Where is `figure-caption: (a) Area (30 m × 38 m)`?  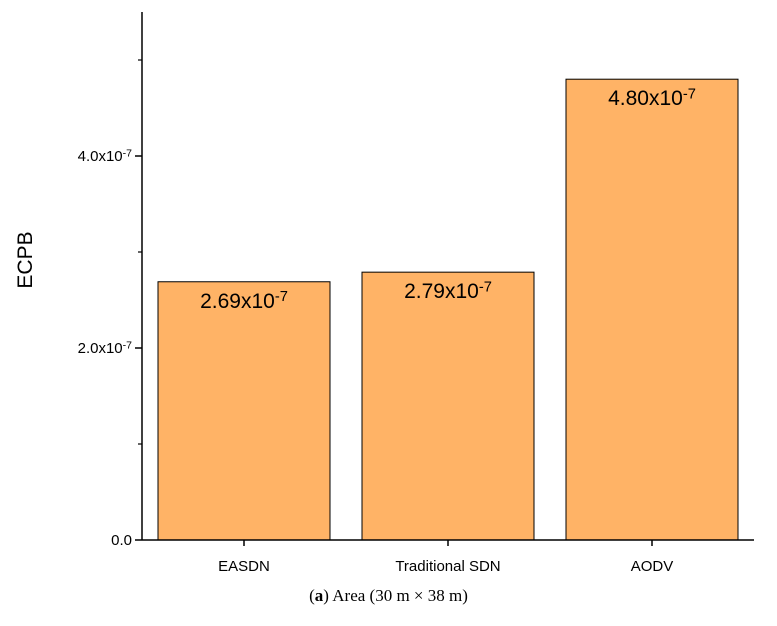
figure-caption: (a) Area (30 m × 38 m) is located at coordinates (388, 595).